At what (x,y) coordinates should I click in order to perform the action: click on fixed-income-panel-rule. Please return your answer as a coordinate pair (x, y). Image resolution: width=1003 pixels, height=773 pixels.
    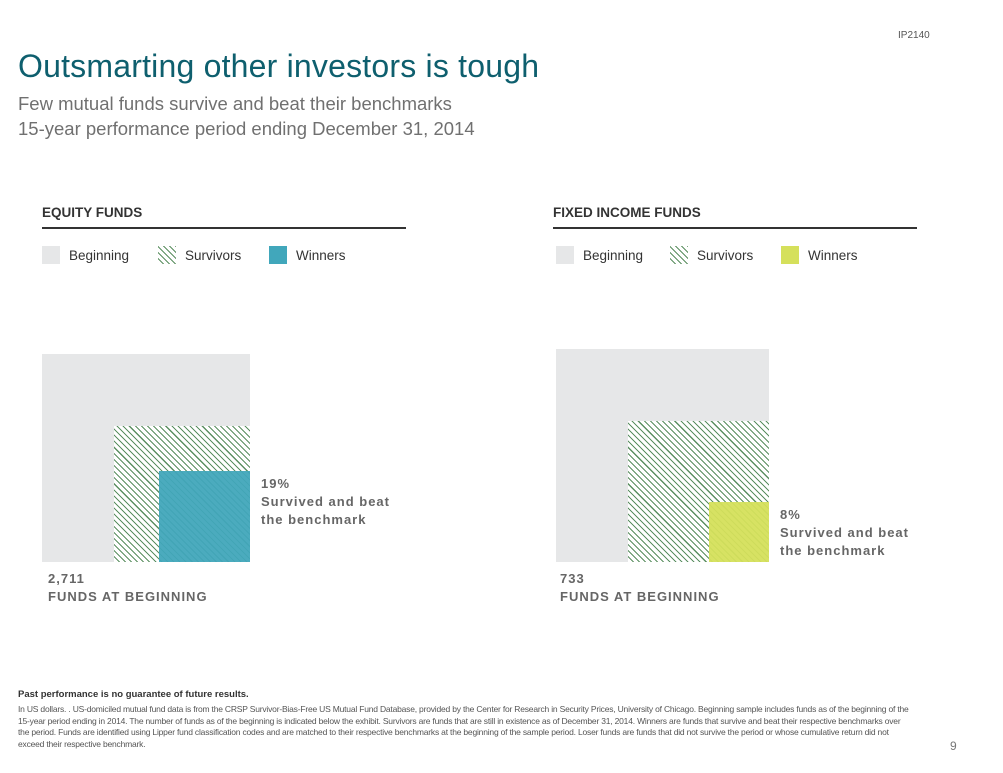
    Looking at the image, I should click on (735, 228).